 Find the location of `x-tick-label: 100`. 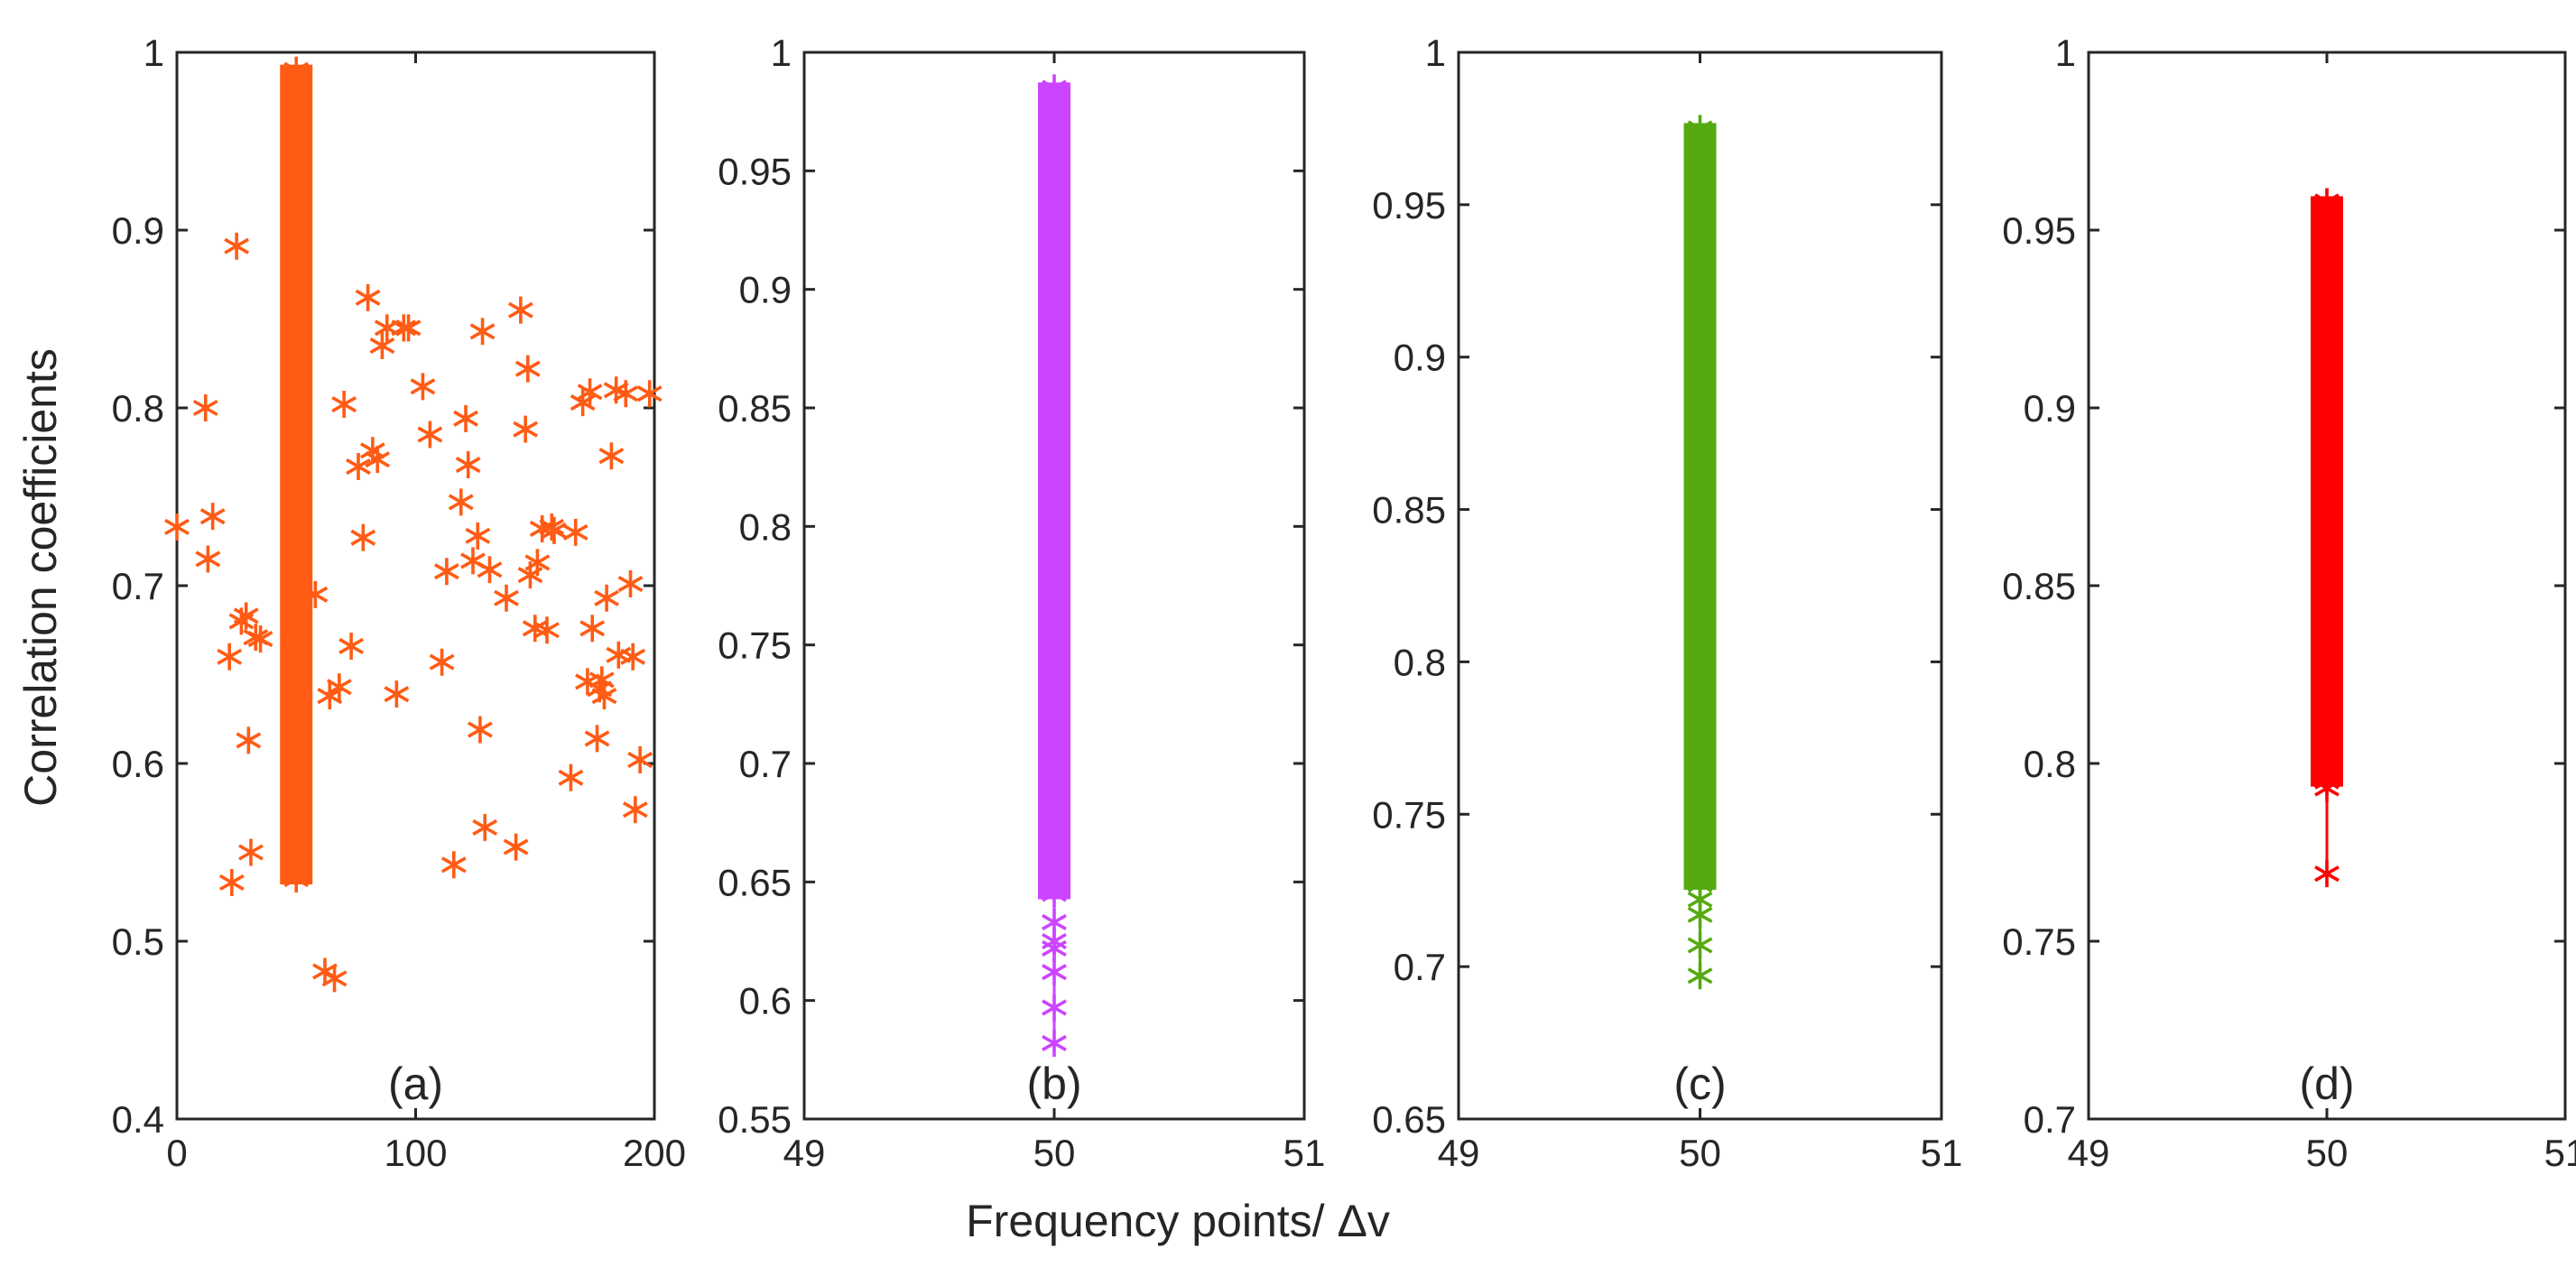

x-tick-label: 100 is located at coordinates (416, 1153).